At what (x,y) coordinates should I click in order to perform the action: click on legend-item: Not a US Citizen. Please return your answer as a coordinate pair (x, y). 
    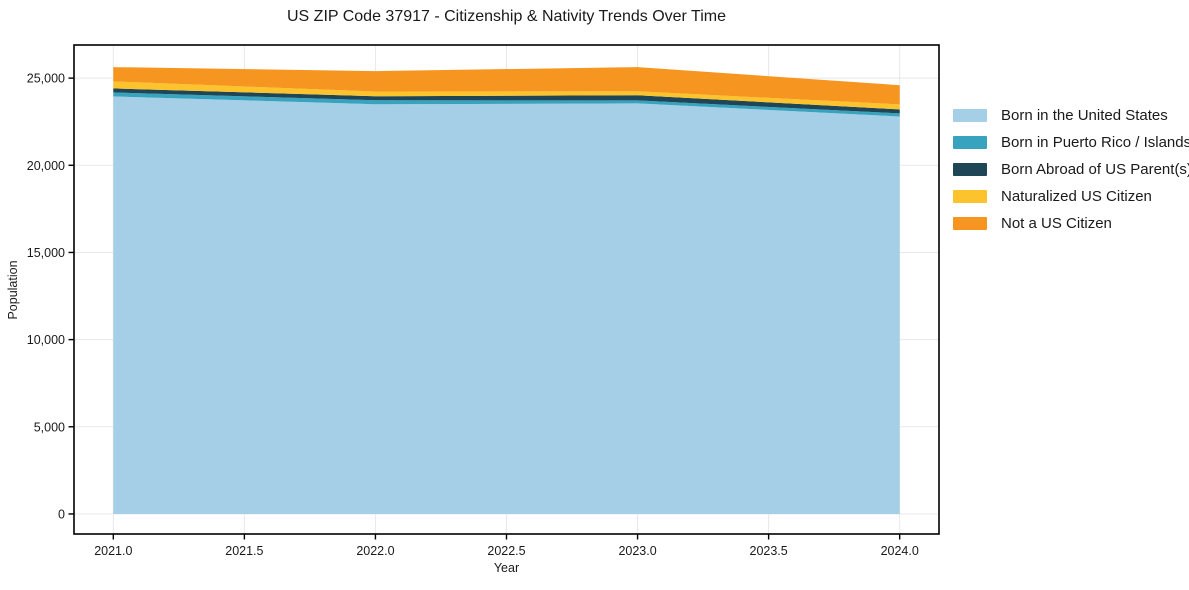
    Looking at the image, I should click on (1071, 223).